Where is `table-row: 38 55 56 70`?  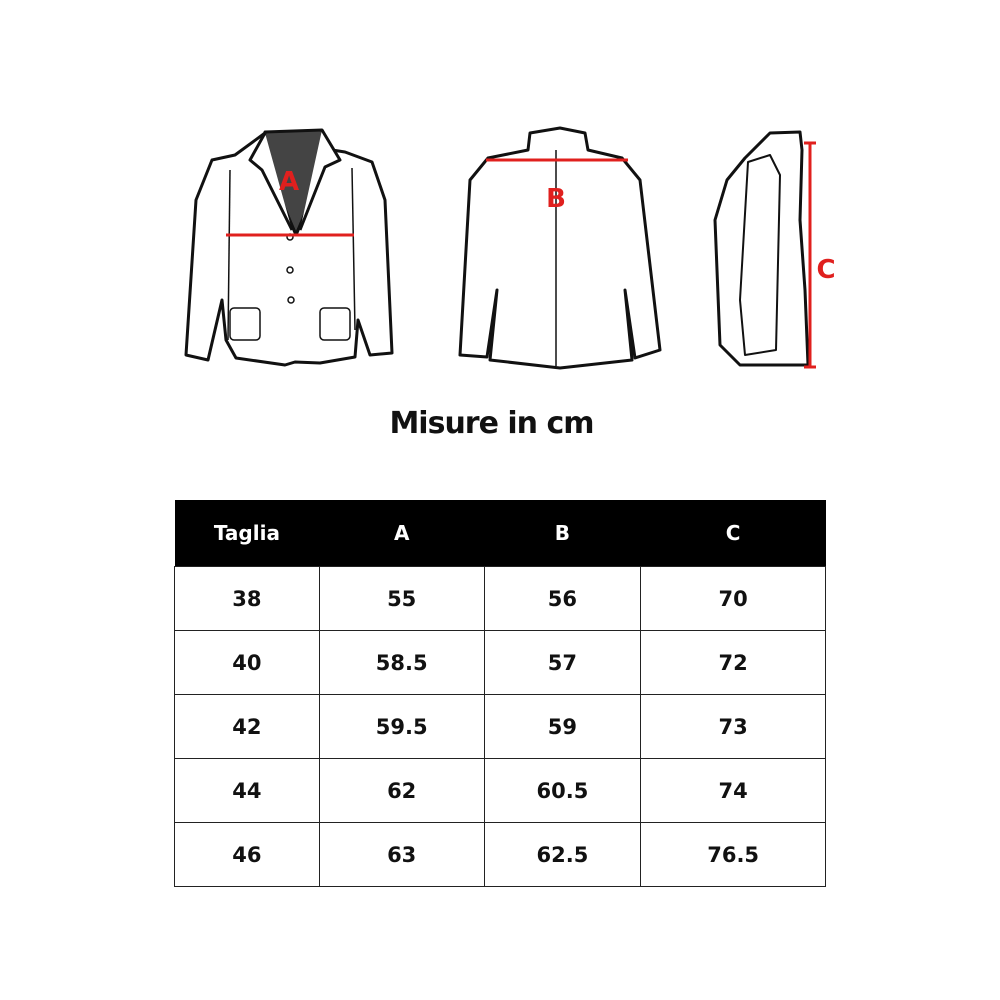
table-row: 38 55 56 70 is located at coordinates (500, 598).